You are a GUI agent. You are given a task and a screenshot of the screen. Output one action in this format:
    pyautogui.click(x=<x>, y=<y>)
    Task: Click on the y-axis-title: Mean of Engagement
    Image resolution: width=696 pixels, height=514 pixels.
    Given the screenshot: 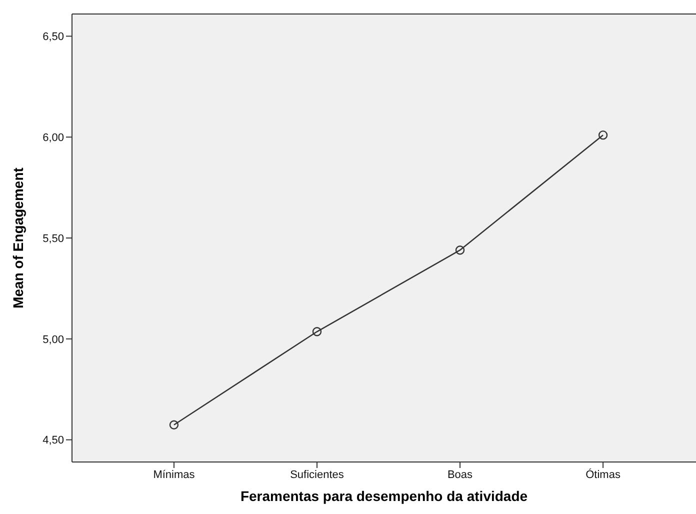 What is the action you would take?
    pyautogui.click(x=18, y=237)
    